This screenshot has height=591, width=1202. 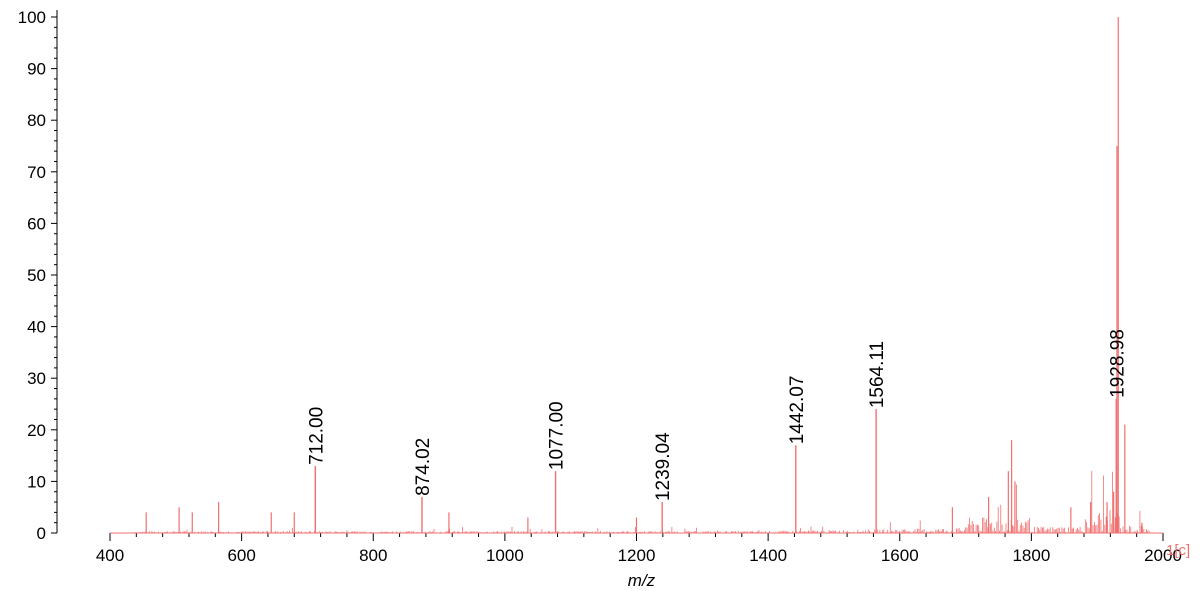 I want to click on x-axis: 400 600 800 1000 1200 1400 1600 1800 2000, so click(x=639, y=548).